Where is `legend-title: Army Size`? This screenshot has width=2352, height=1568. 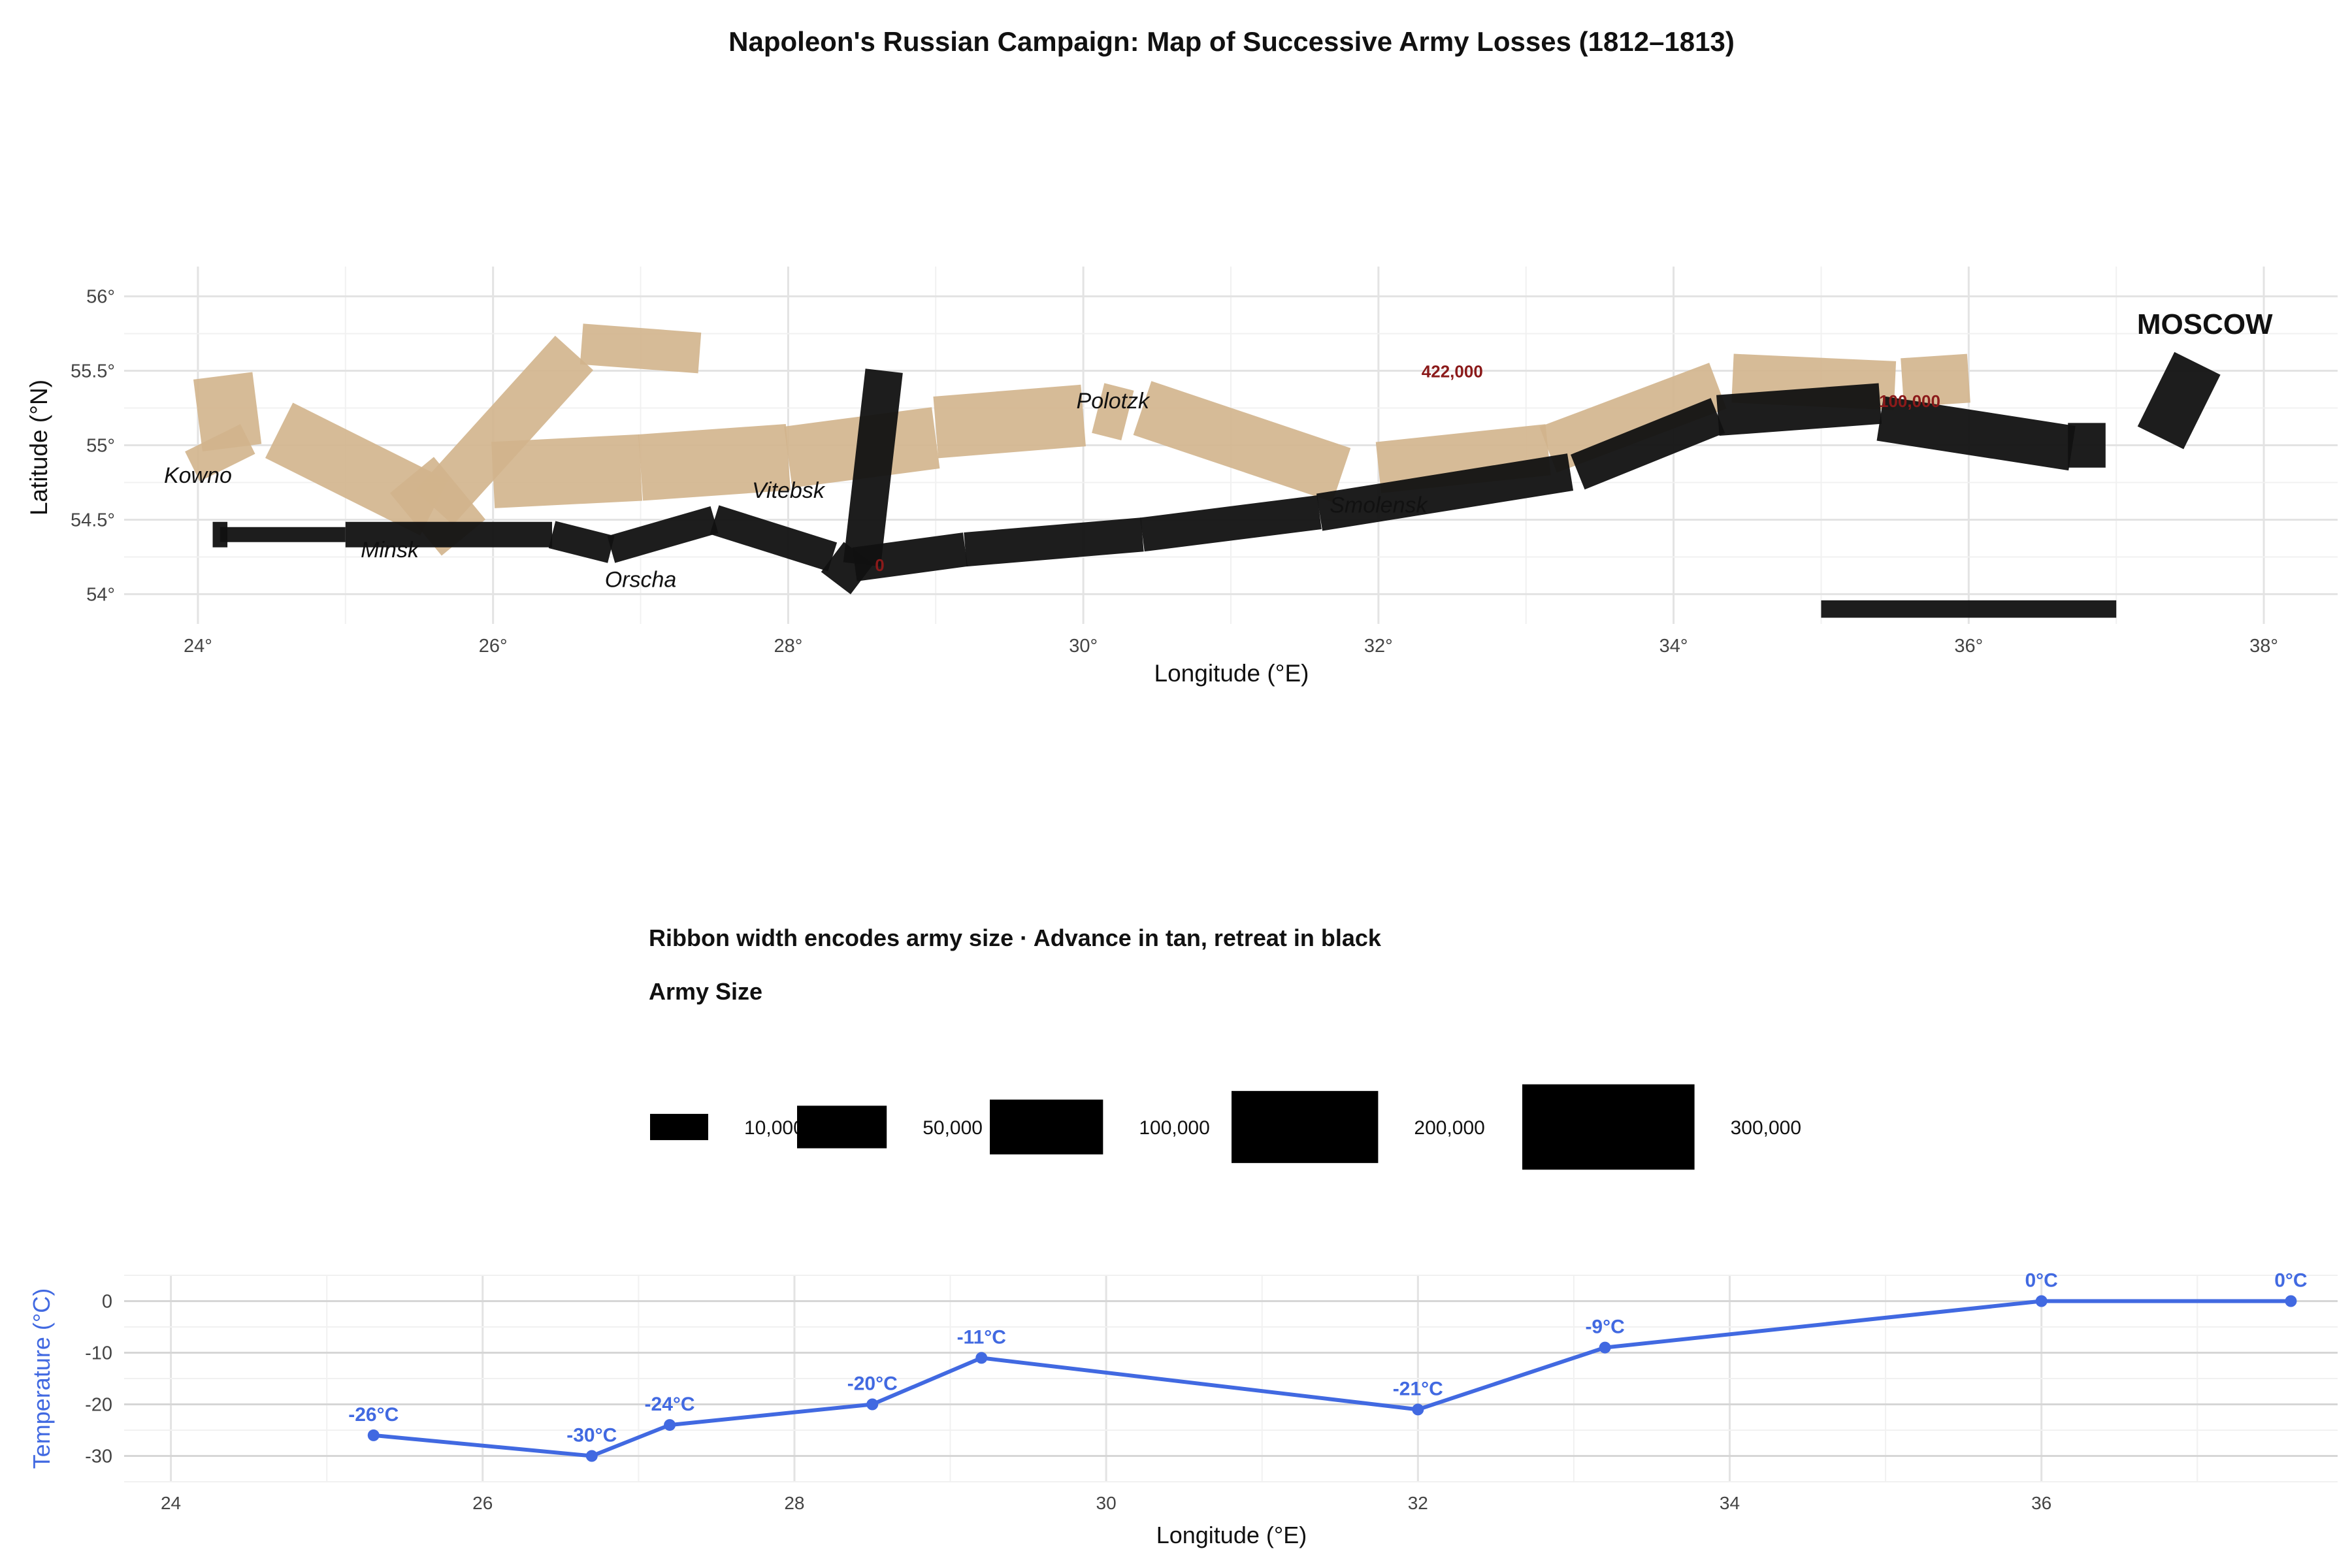
legend-title: Army Size is located at coordinates (705, 991).